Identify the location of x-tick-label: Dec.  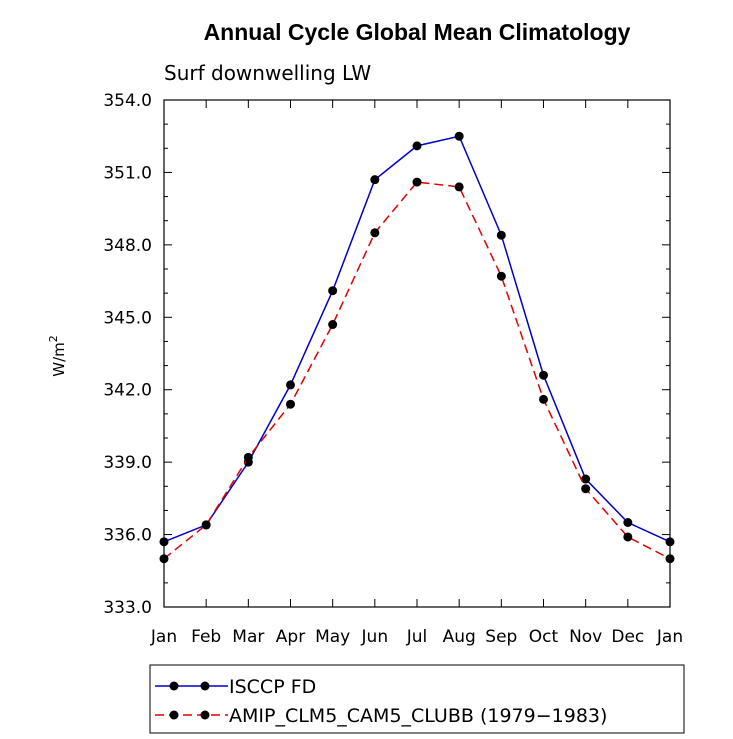
(627, 637).